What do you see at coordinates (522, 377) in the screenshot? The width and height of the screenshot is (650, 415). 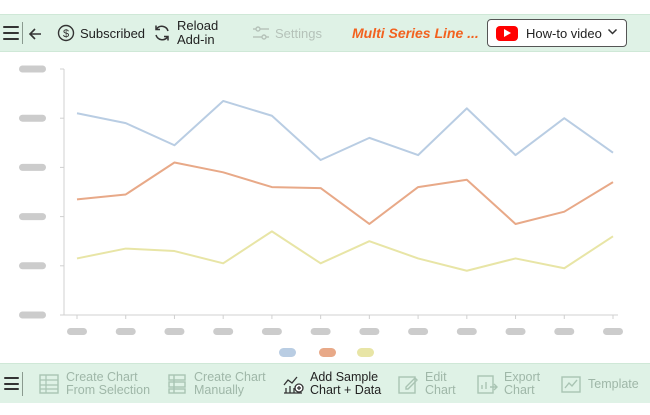 I see `export-line1: Export` at bounding box center [522, 377].